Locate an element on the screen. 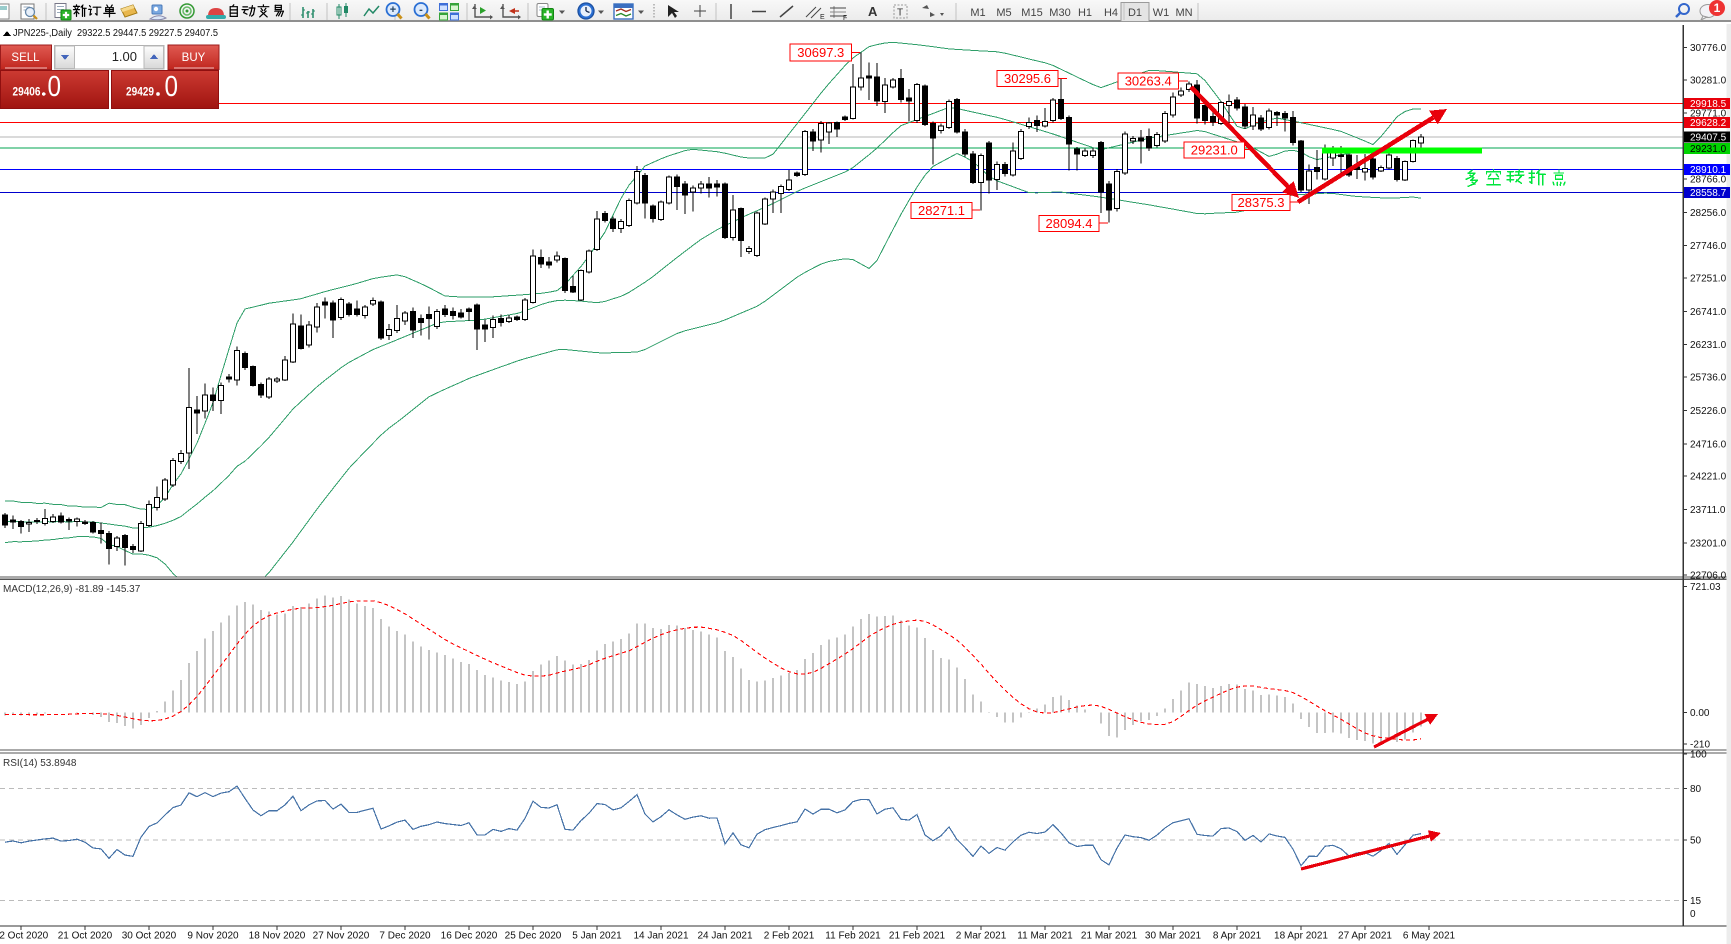 The height and width of the screenshot is (944, 1731). svg-text: 28271.1 is located at coordinates (941, 210).